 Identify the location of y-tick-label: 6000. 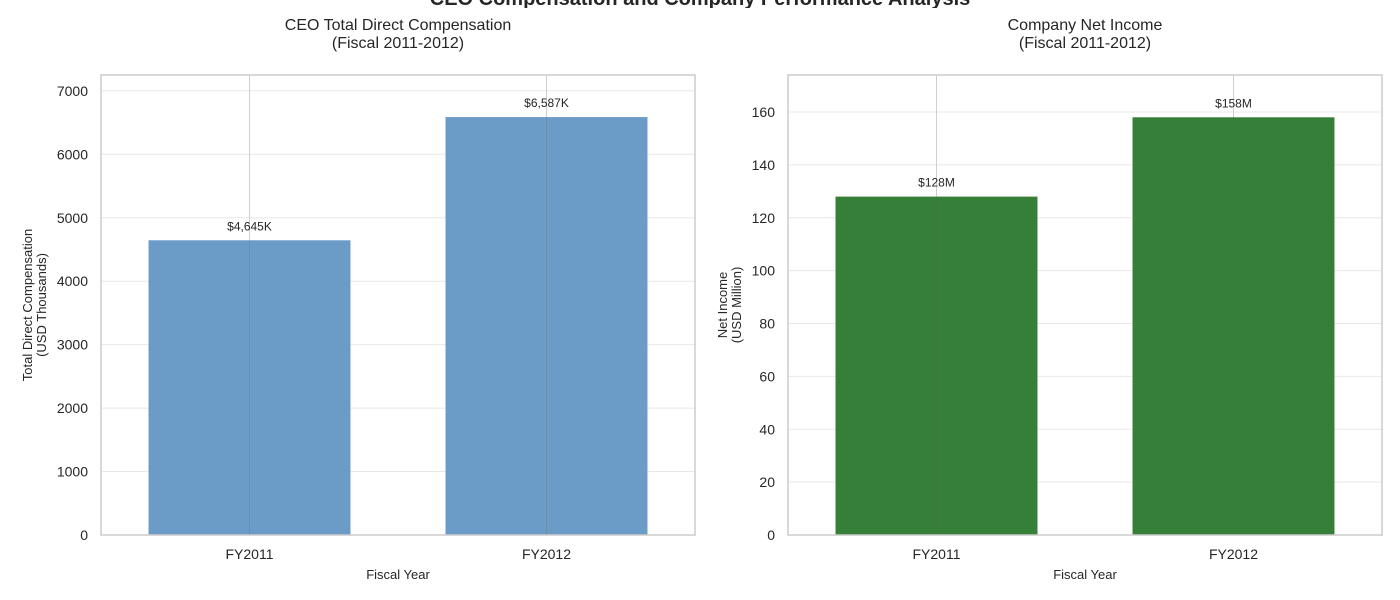
(72, 154).